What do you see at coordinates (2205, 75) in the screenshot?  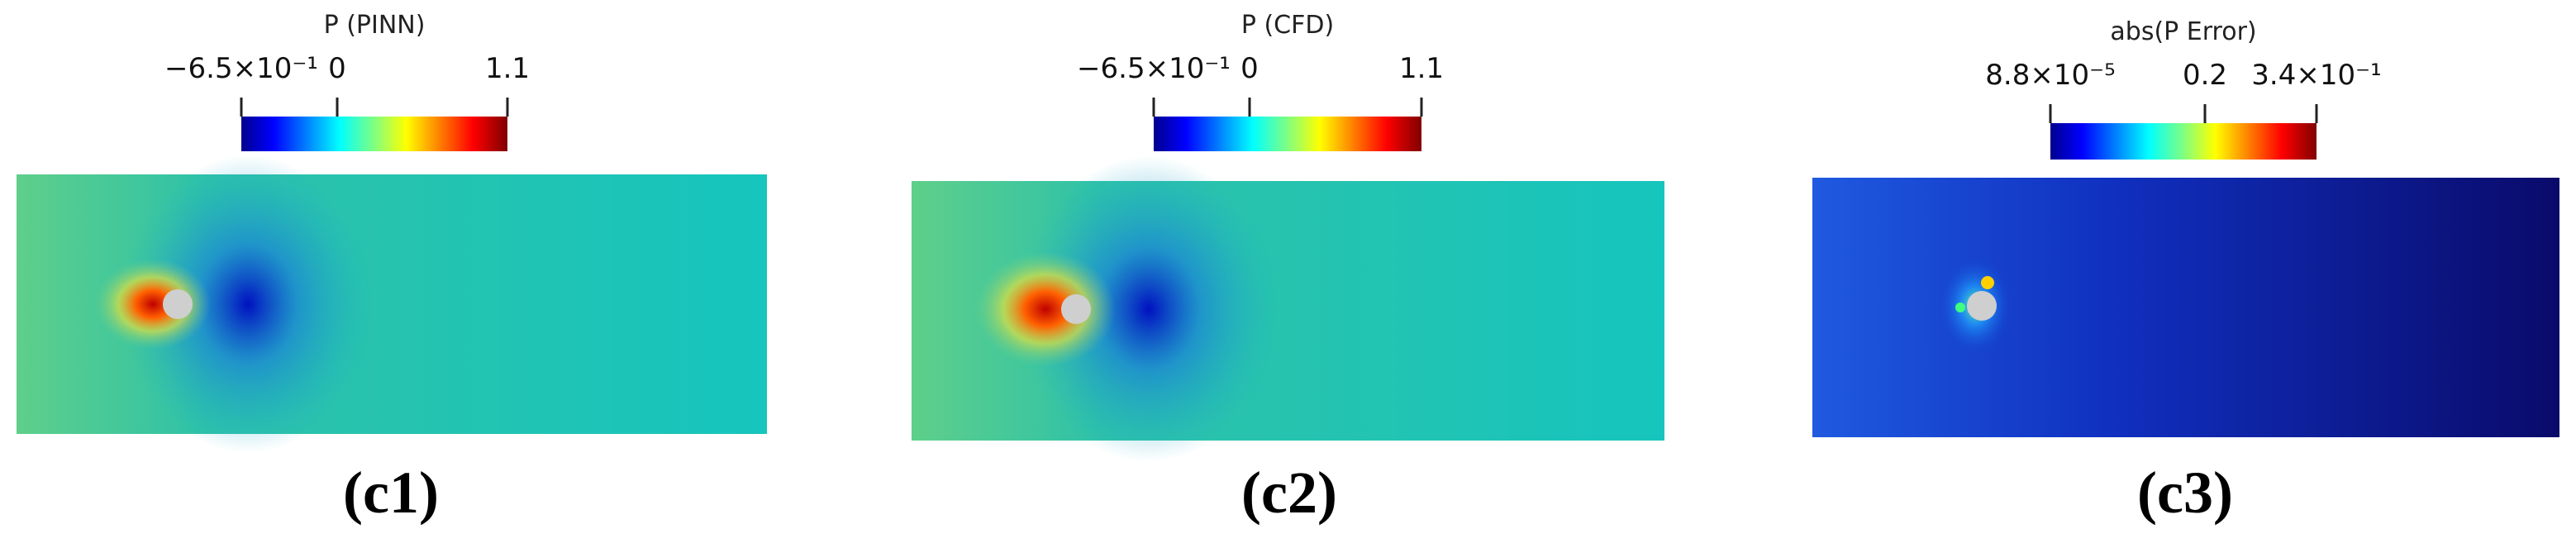 I see `colorbar-tick-label: 0.2` at bounding box center [2205, 75].